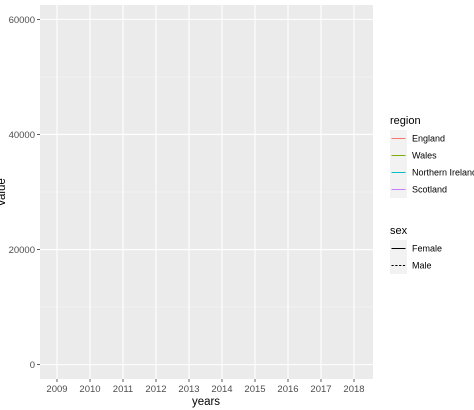  I want to click on legend-label: Male, so click(422, 266).